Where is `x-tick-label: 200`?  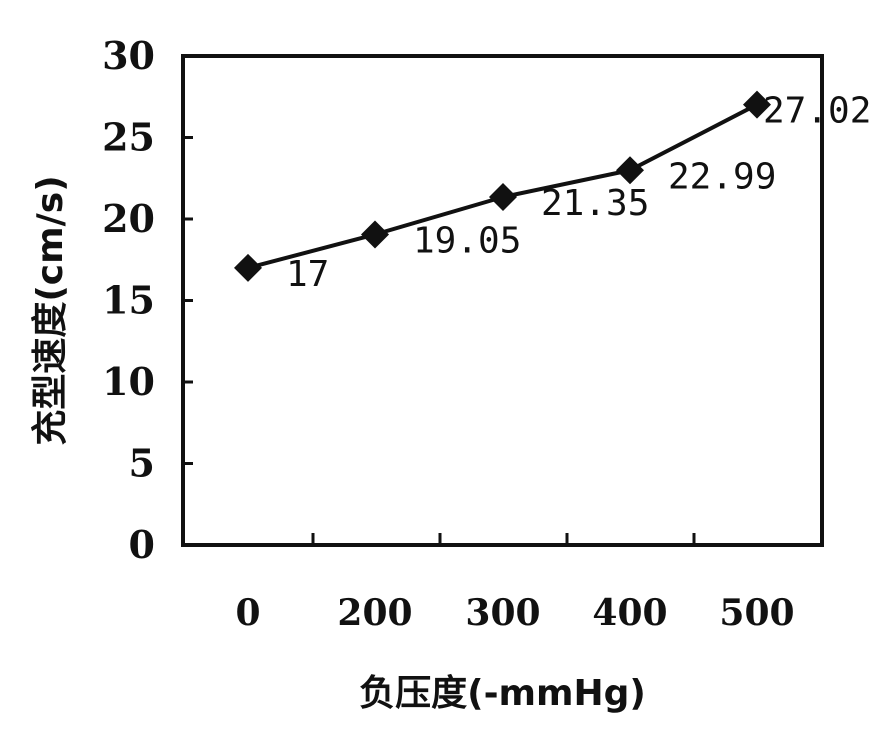
x-tick-label: 200 is located at coordinates (374, 613).